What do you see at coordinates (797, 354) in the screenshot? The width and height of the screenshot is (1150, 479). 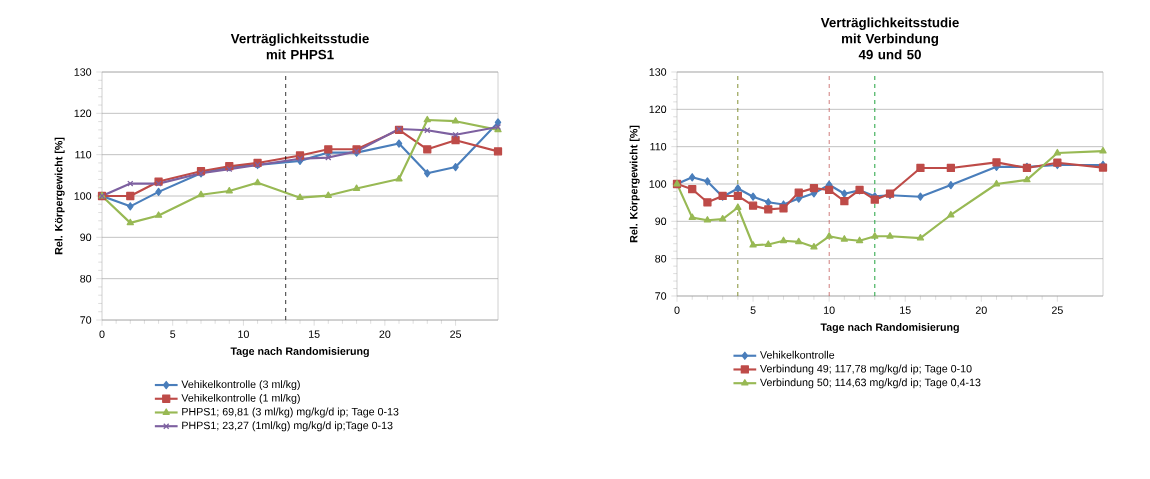 I see `legend-label: Vehikelkontrolle` at bounding box center [797, 354].